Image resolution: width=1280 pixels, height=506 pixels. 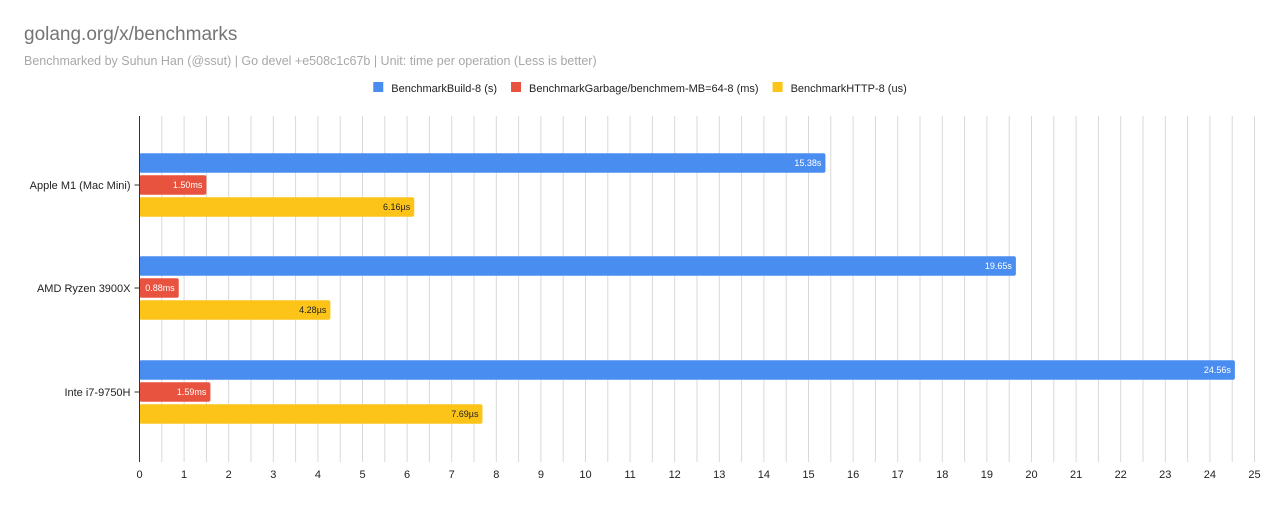 What do you see at coordinates (808, 475) in the screenshot?
I see `x-tick-label: 15` at bounding box center [808, 475].